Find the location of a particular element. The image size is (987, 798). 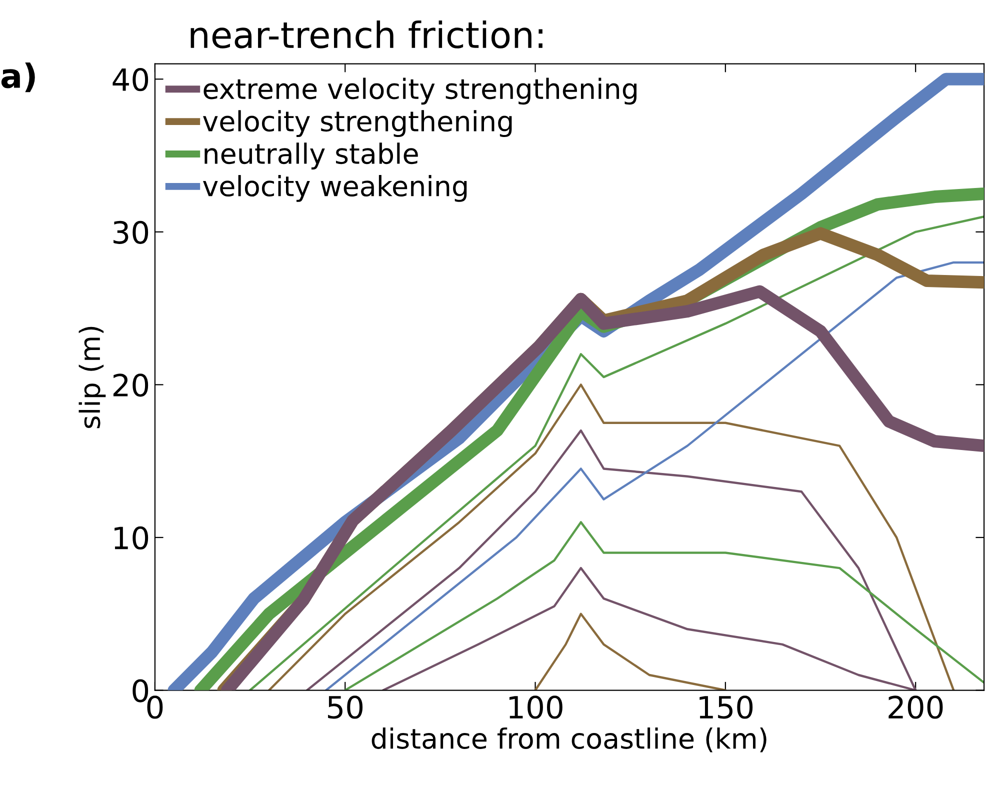

y-axis-title: slip (m) is located at coordinates (92, 377).